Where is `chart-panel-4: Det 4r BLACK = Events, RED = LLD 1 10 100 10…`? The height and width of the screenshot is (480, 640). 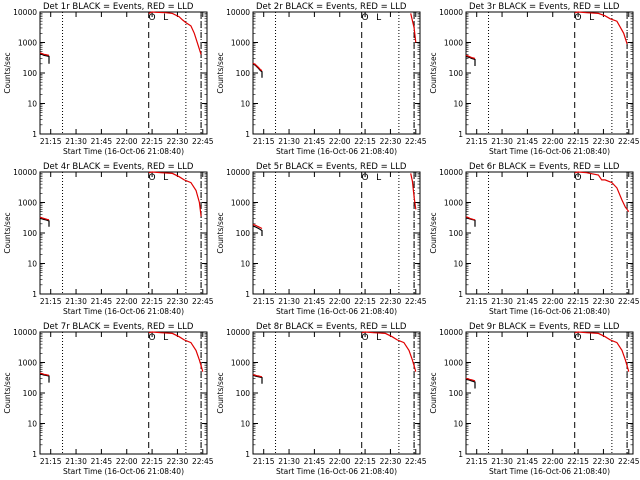 chart-panel-4: Det 4r BLACK = Events, RED = LLD 1 10 100 10… is located at coordinates (108, 239).